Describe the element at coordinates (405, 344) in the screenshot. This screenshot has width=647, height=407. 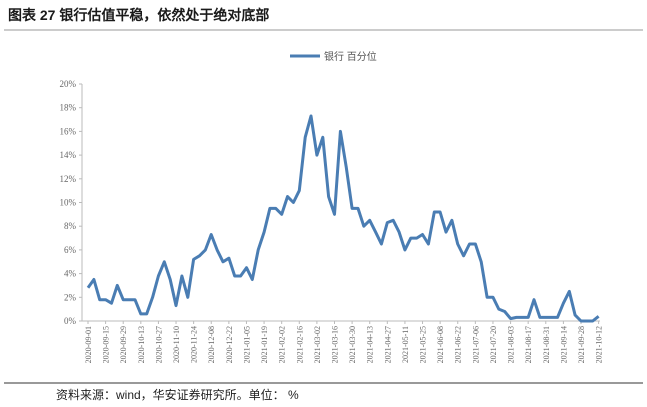
I see `x-tick-label: 2021-05-11` at that location.